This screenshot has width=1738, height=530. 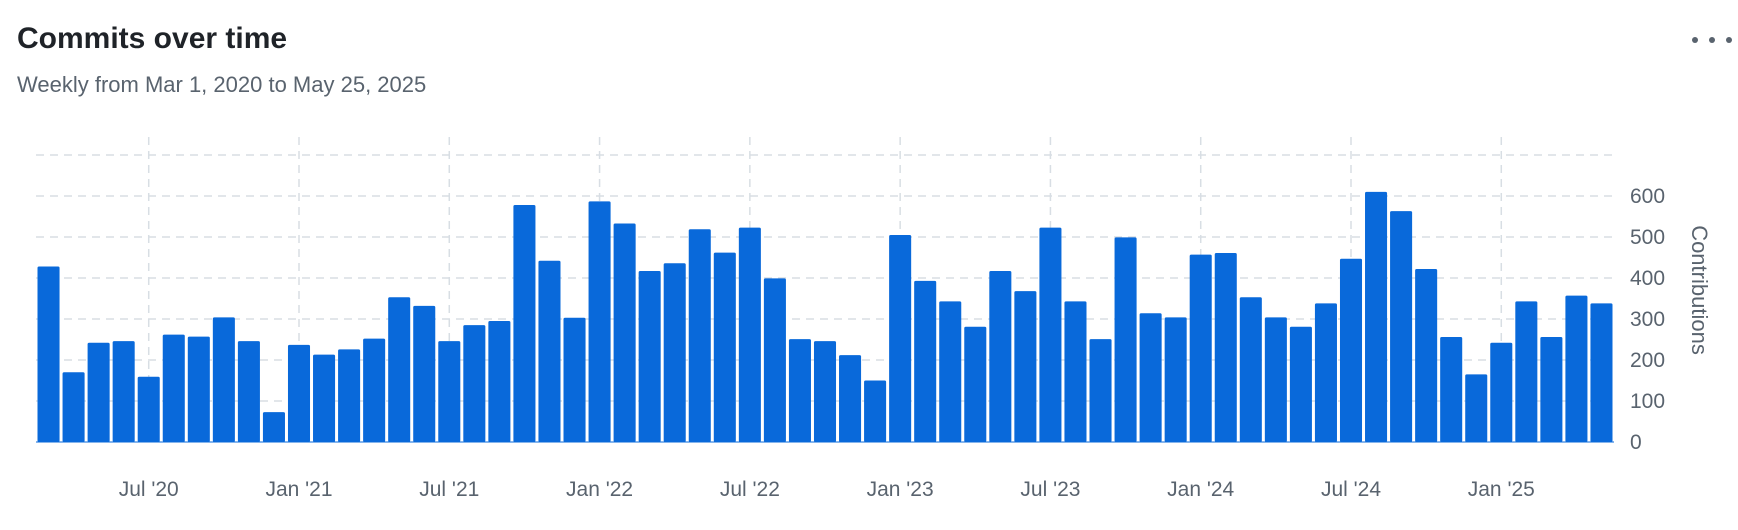 I want to click on y-tick-label: 200, so click(x=1647, y=360).